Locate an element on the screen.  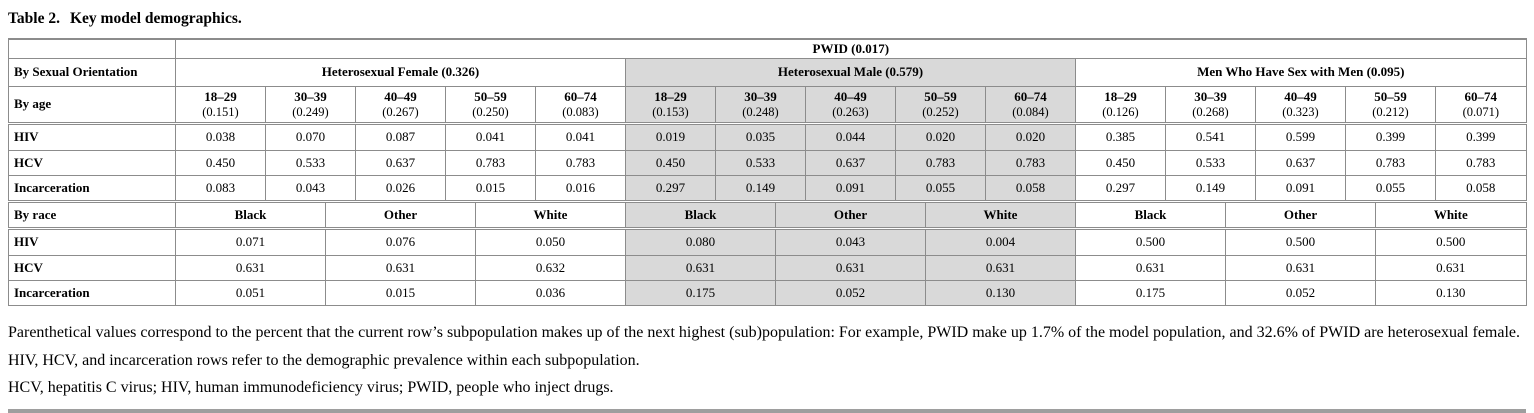
age-share: (0.248) is located at coordinates (760, 111).